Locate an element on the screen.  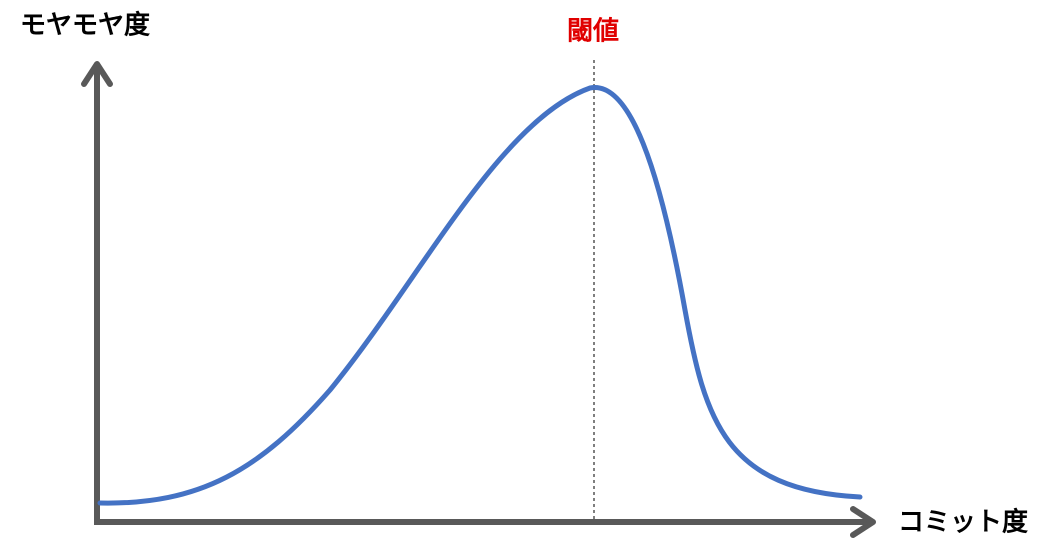
threshold-label: 閾値 is located at coordinates (593, 32).